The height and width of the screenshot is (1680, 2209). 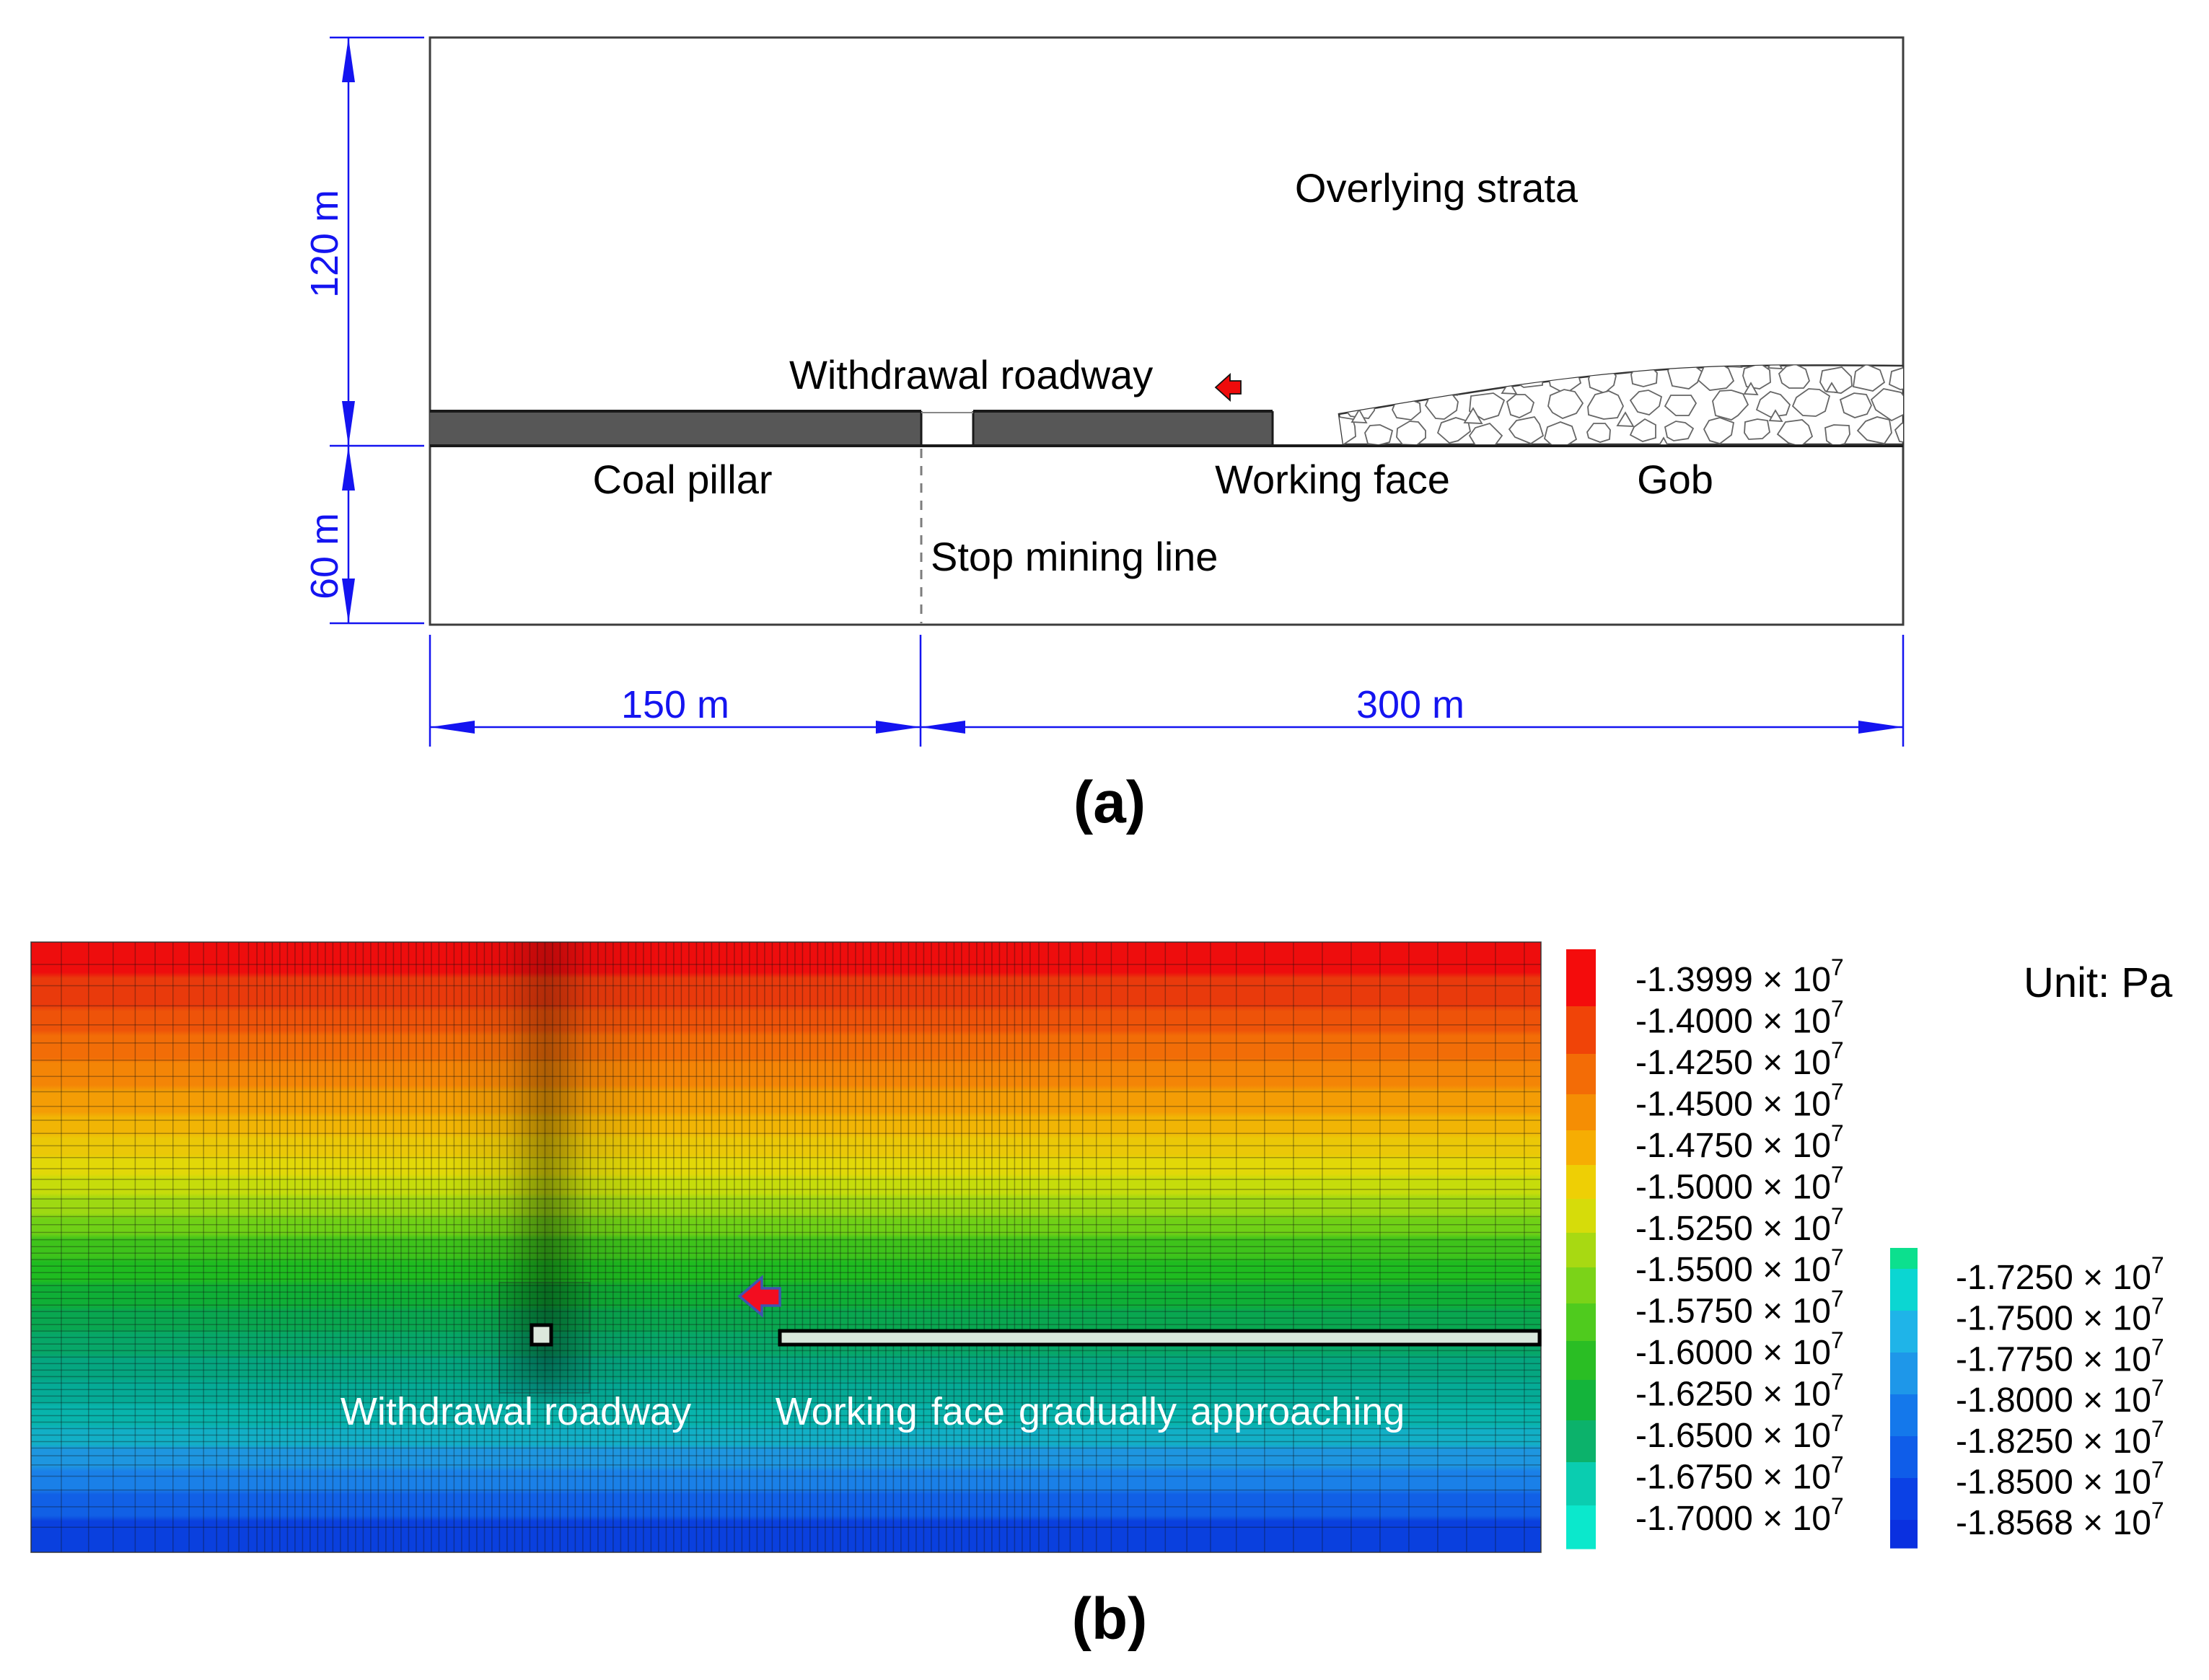 What do you see at coordinates (2060, 1315) in the screenshot?
I see `svg-text: -1.7500 × 10⁷` at bounding box center [2060, 1315].